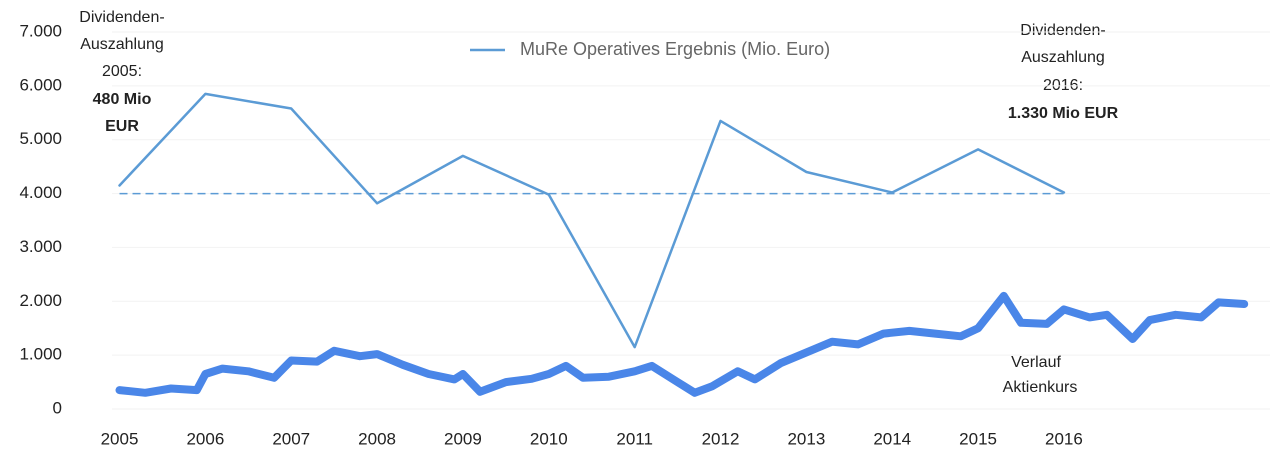 This screenshot has width=1273, height=453. Describe the element at coordinates (1064, 438) in the screenshot. I see `x-tick-label: 2016` at that location.